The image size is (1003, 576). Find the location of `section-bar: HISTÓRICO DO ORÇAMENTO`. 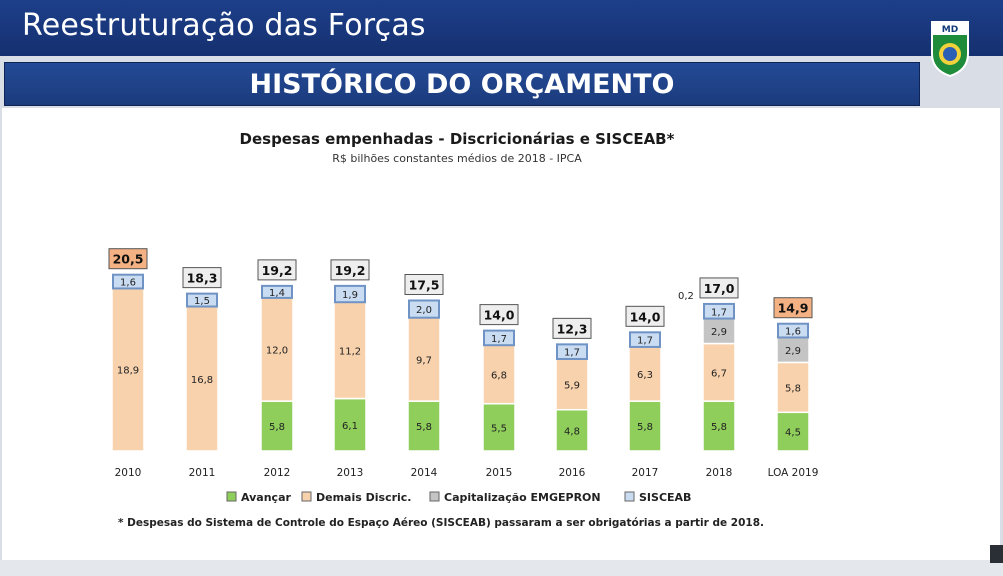

section-bar: HISTÓRICO DO ORÇAMENTO is located at coordinates (462, 84).